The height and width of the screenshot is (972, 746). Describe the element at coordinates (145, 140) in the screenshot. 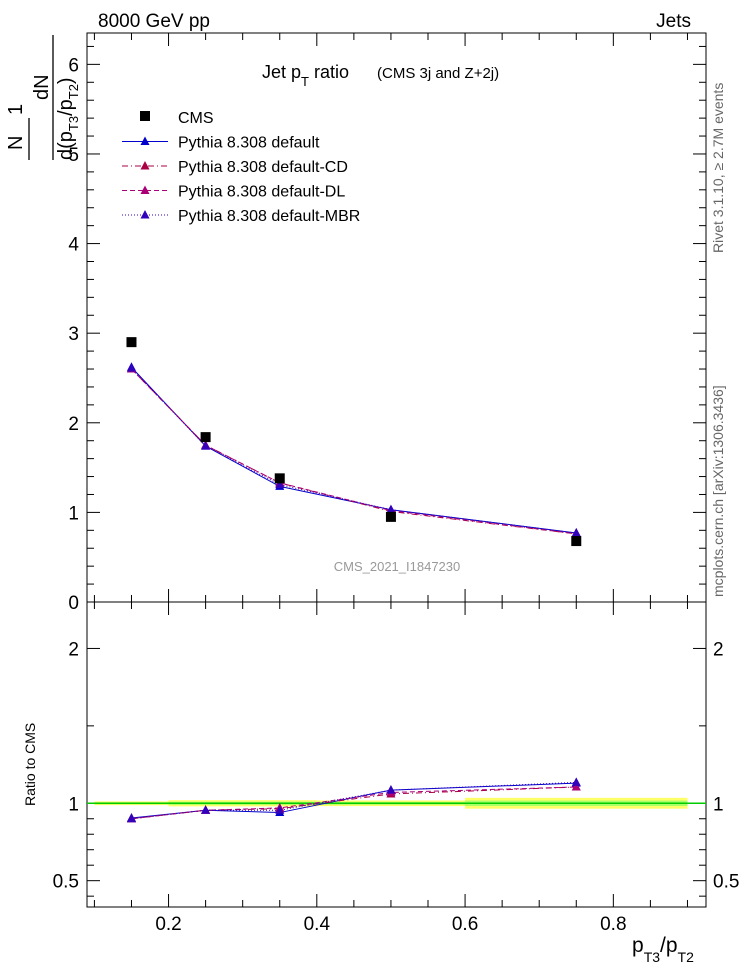

I see `legend-marker-default` at that location.